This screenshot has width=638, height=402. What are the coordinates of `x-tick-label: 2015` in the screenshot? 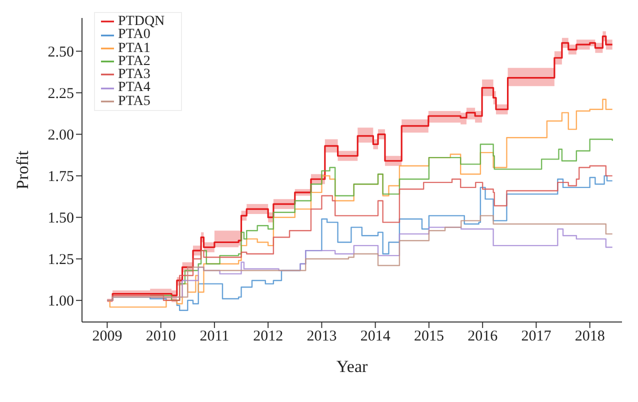 It's located at (429, 336).